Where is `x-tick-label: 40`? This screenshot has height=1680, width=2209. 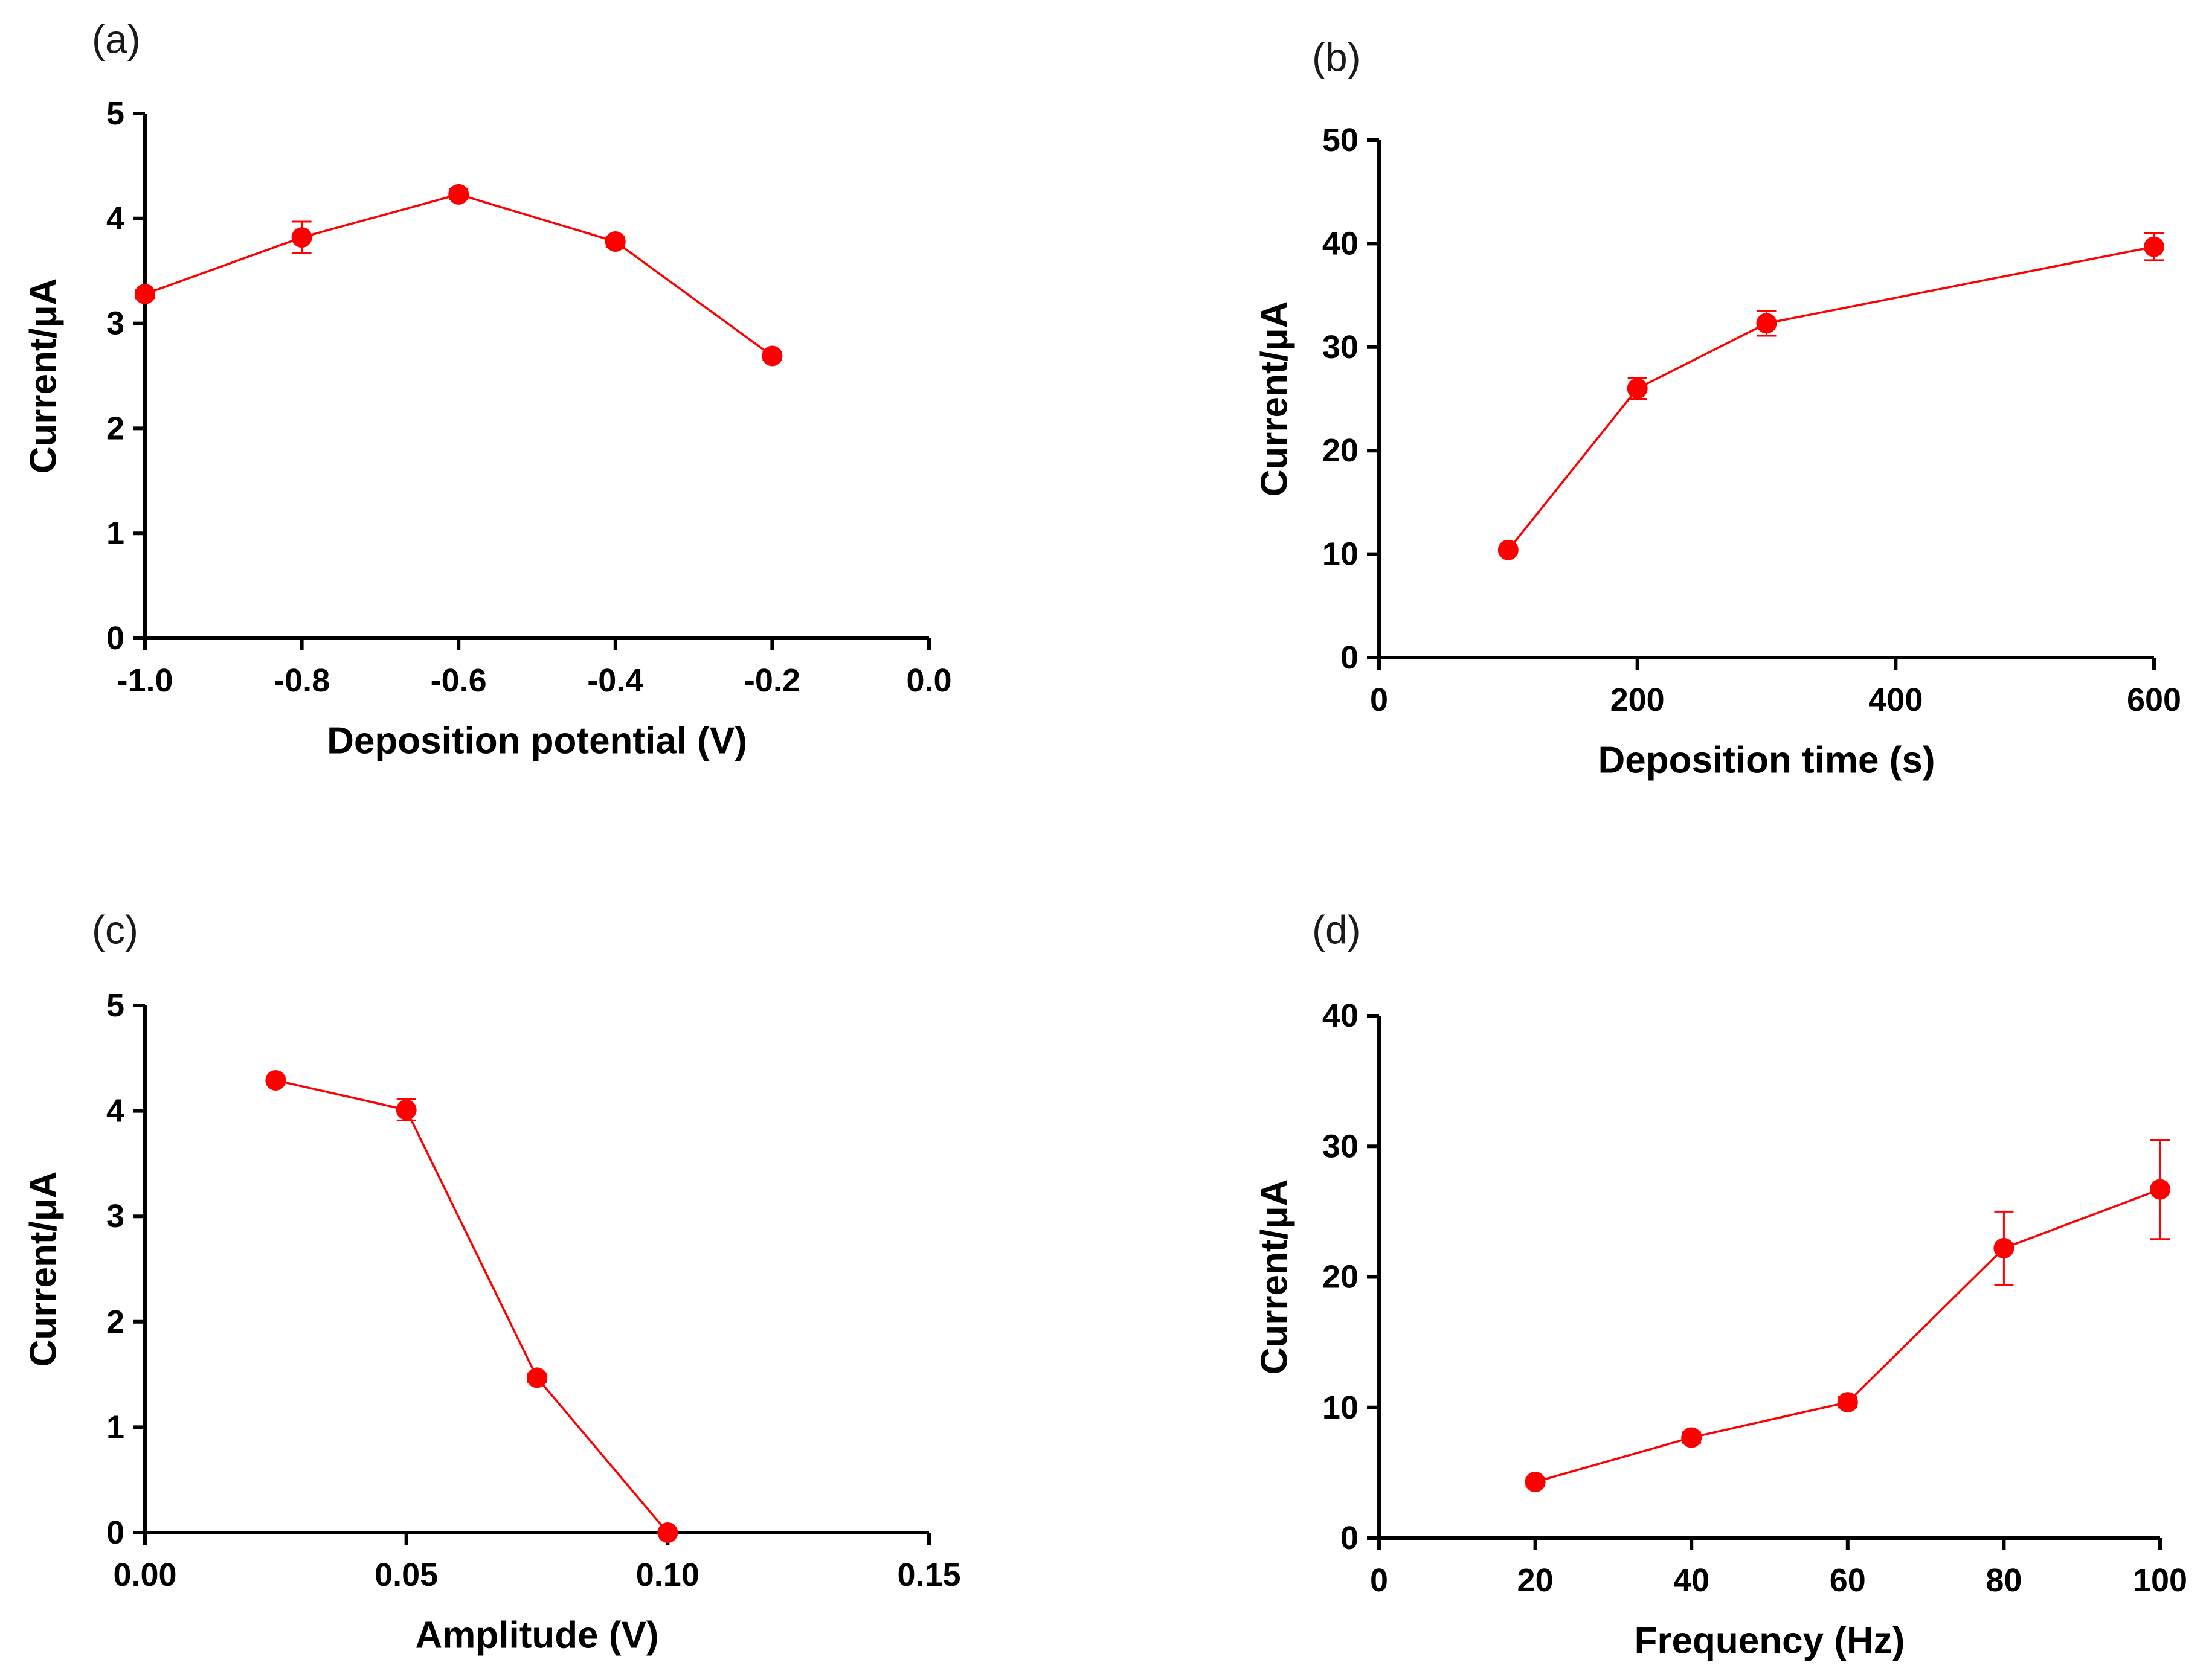 x-tick-label: 40 is located at coordinates (1691, 1580).